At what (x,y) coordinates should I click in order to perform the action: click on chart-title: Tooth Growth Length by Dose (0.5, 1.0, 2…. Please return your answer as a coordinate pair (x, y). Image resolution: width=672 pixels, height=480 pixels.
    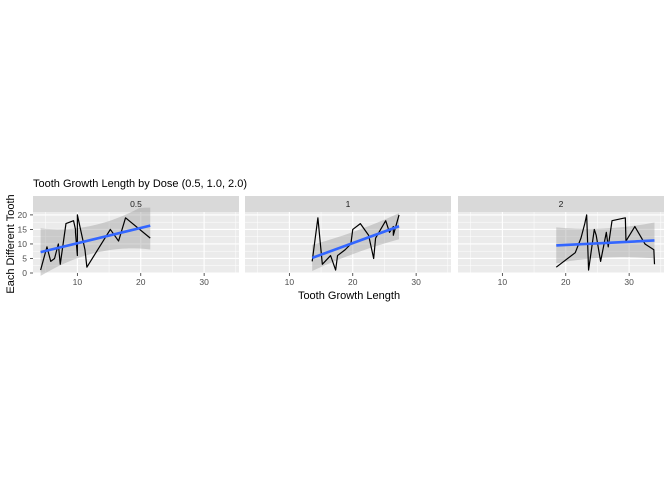
    Looking at the image, I should click on (140, 184).